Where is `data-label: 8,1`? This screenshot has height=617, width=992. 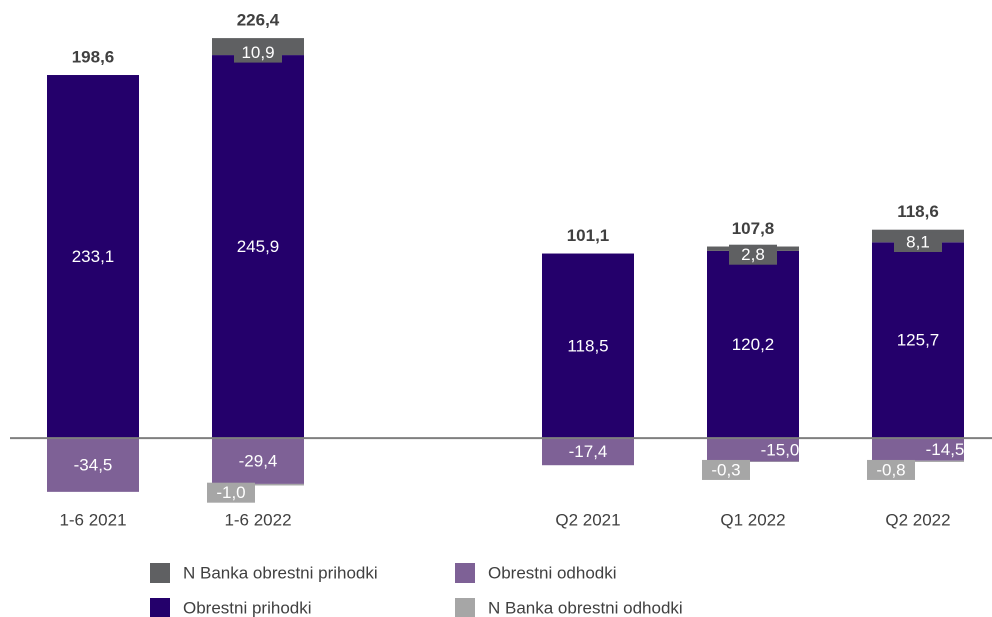 data-label: 8,1 is located at coordinates (918, 241).